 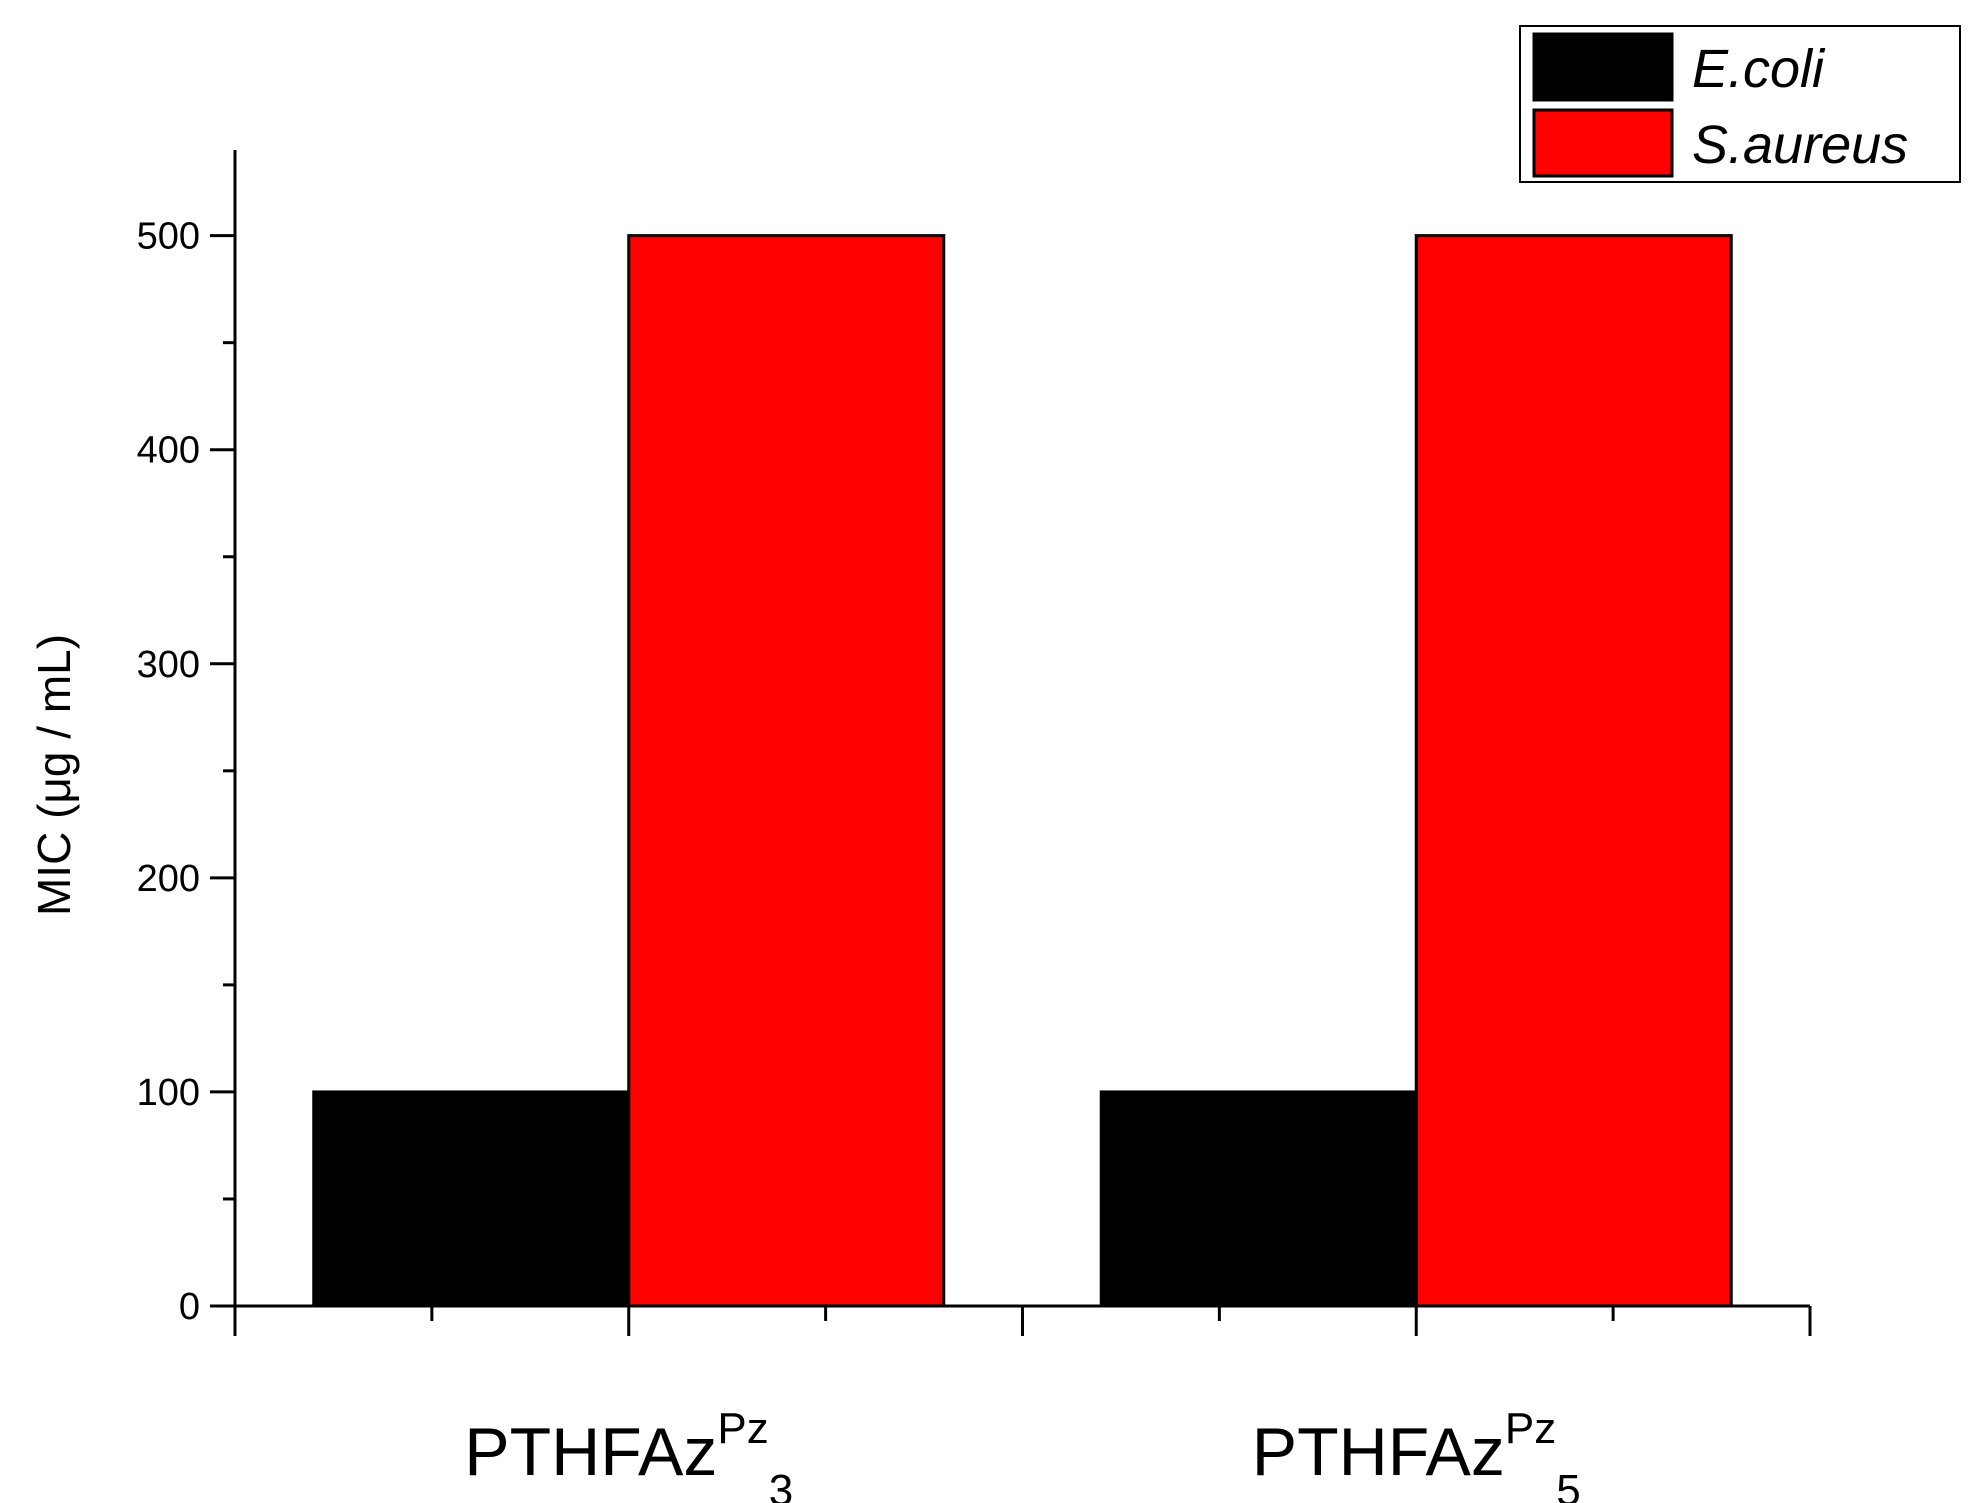 I want to click on legend-label: E.coli, so click(x=1759, y=69).